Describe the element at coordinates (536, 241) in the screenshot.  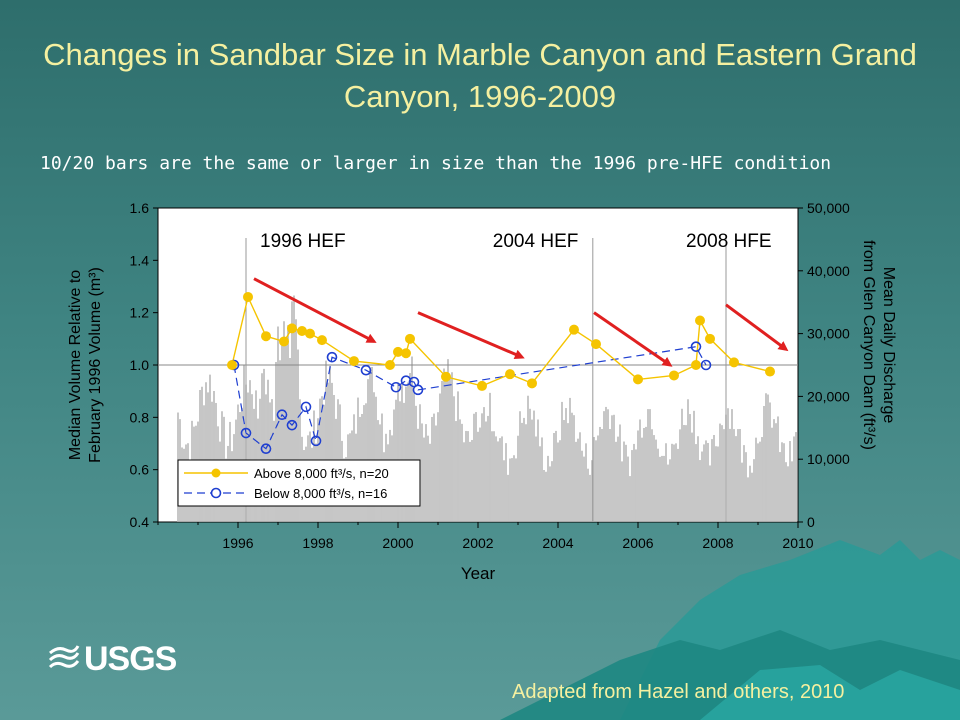
I see `event-label: 2004 HEF` at that location.